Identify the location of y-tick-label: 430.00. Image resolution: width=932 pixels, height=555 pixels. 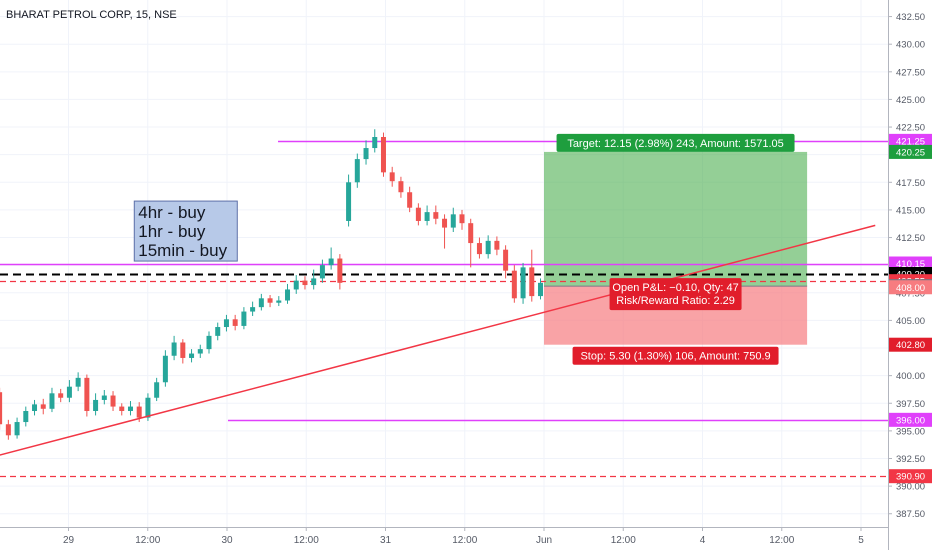
(910, 45).